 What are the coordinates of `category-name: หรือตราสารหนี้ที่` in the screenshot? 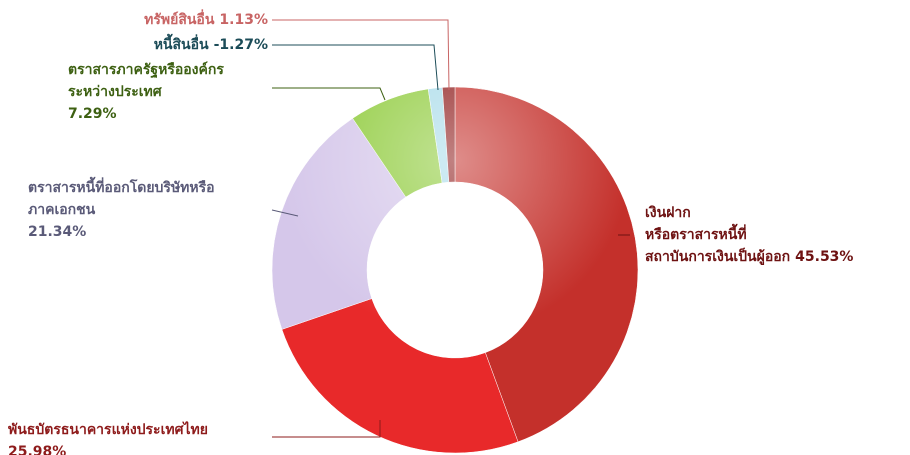 It's located at (696, 233).